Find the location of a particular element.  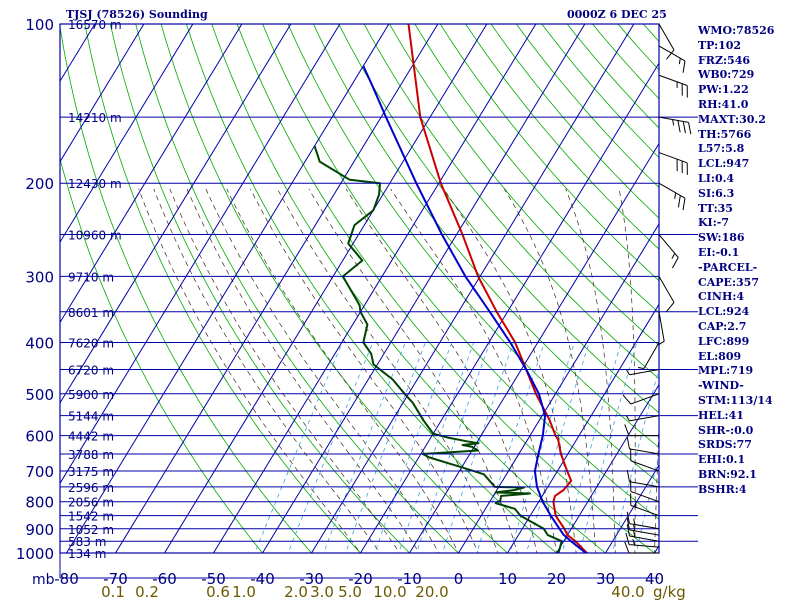

pressure-tick-label: 800 is located at coordinates (39, 503).